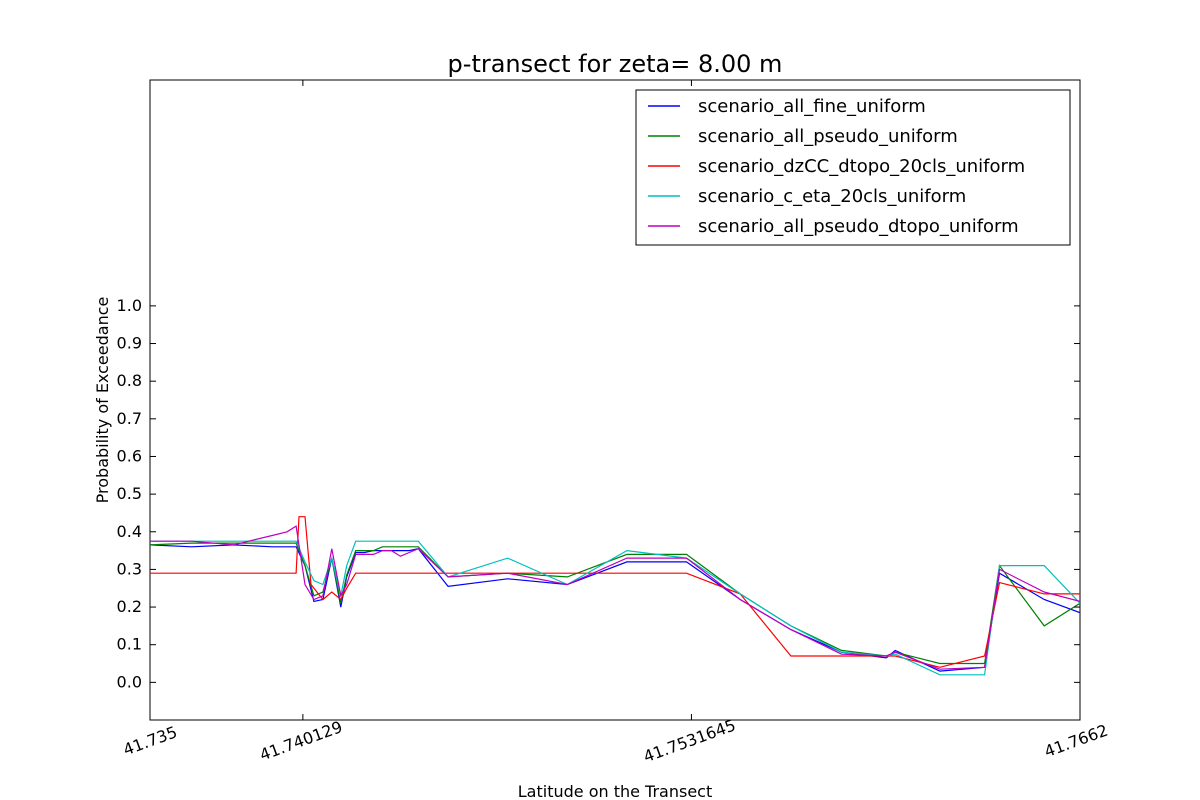  I want to click on y-tick-label: 0.1, so click(129, 644).